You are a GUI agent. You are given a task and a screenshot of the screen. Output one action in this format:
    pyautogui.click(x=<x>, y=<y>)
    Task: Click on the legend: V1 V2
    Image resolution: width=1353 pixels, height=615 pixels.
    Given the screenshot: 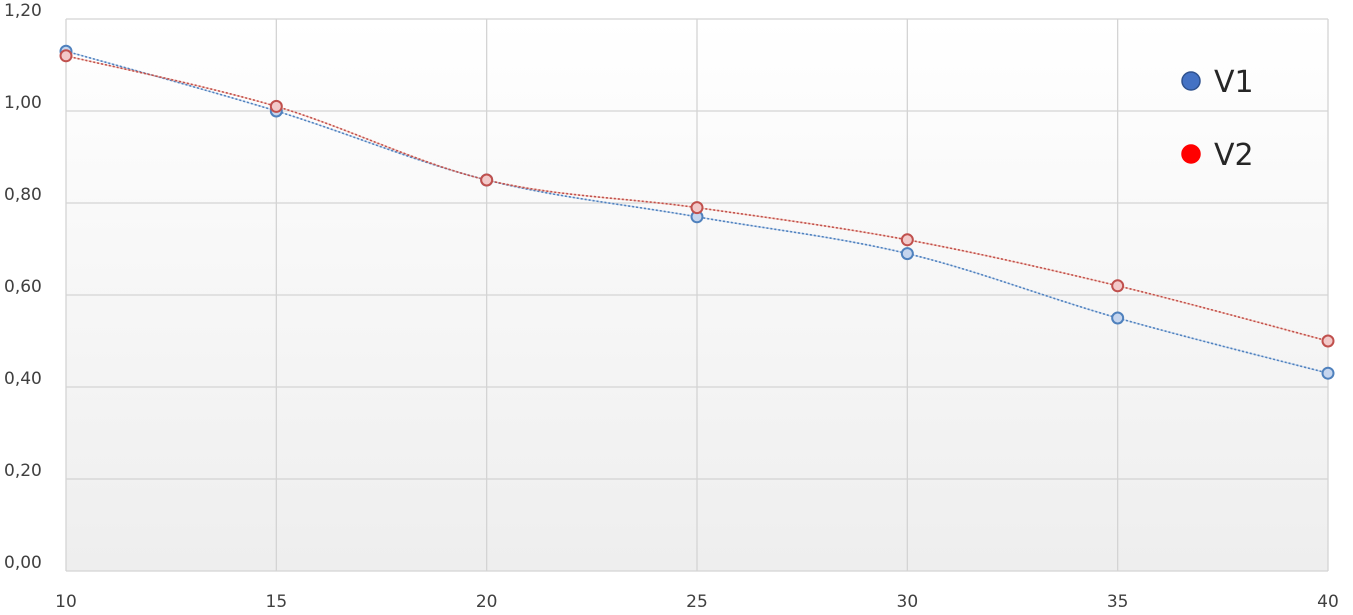 What is the action you would take?
    pyautogui.click(x=1217, y=119)
    